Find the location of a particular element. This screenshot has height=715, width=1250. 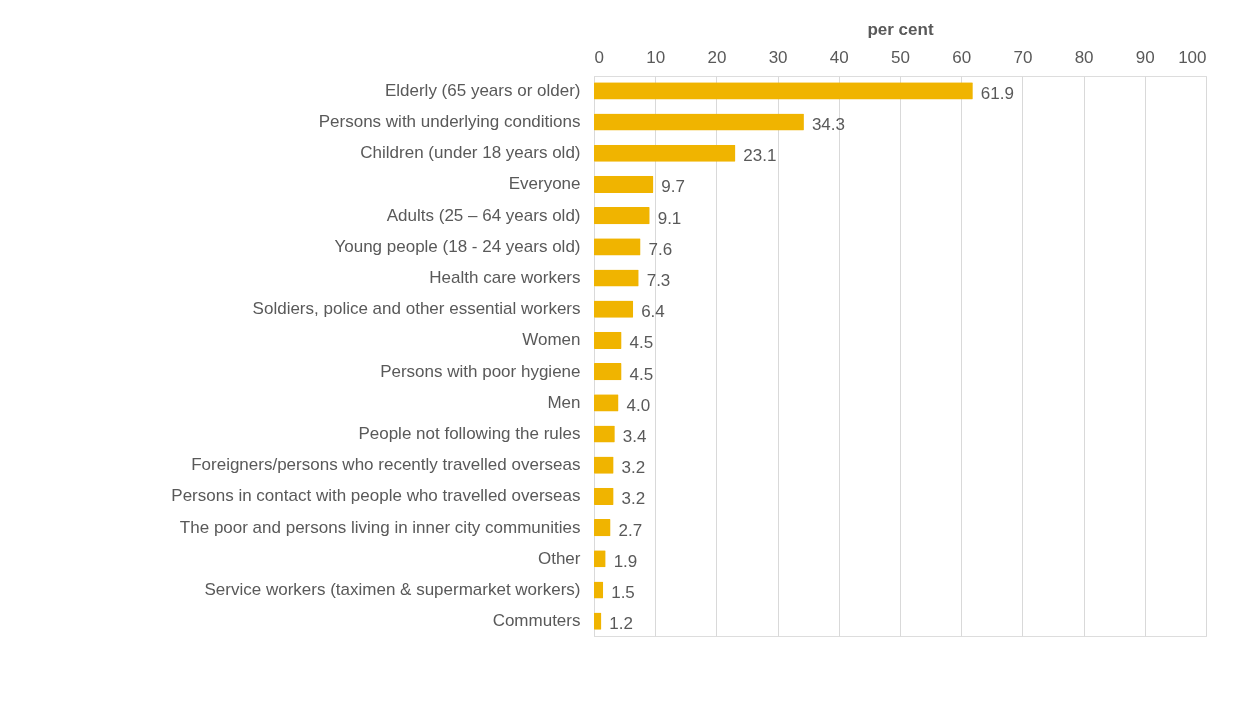

data-label: 9.7 is located at coordinates (673, 187).